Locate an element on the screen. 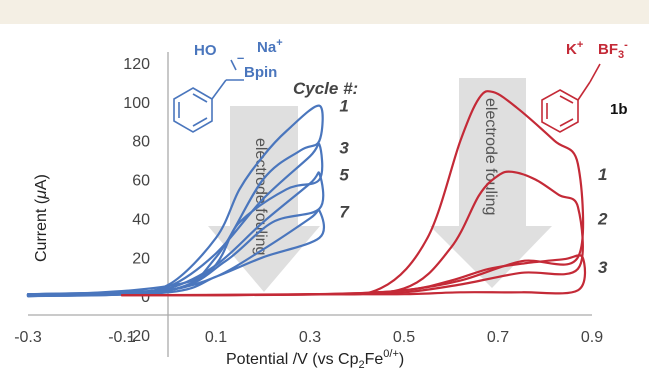 Image resolution: width=649 pixels, height=371 pixels. x-tick-label: 0.7 is located at coordinates (498, 337).